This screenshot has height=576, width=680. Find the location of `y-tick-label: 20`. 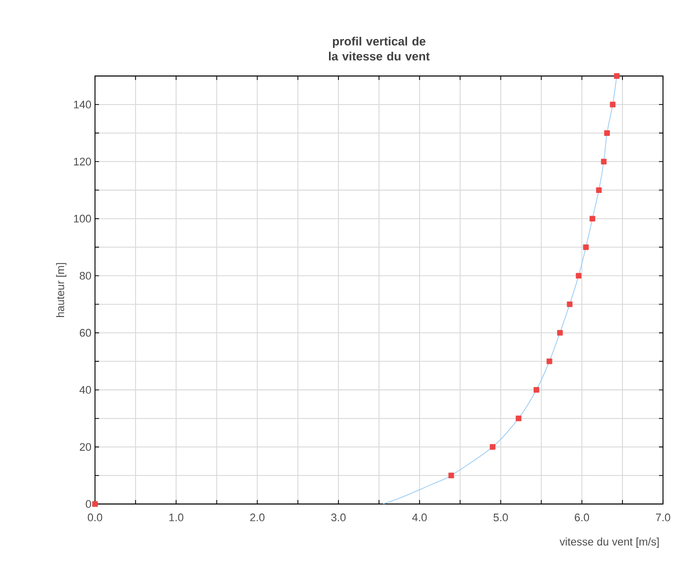

y-tick-label: 20 is located at coordinates (86, 447).